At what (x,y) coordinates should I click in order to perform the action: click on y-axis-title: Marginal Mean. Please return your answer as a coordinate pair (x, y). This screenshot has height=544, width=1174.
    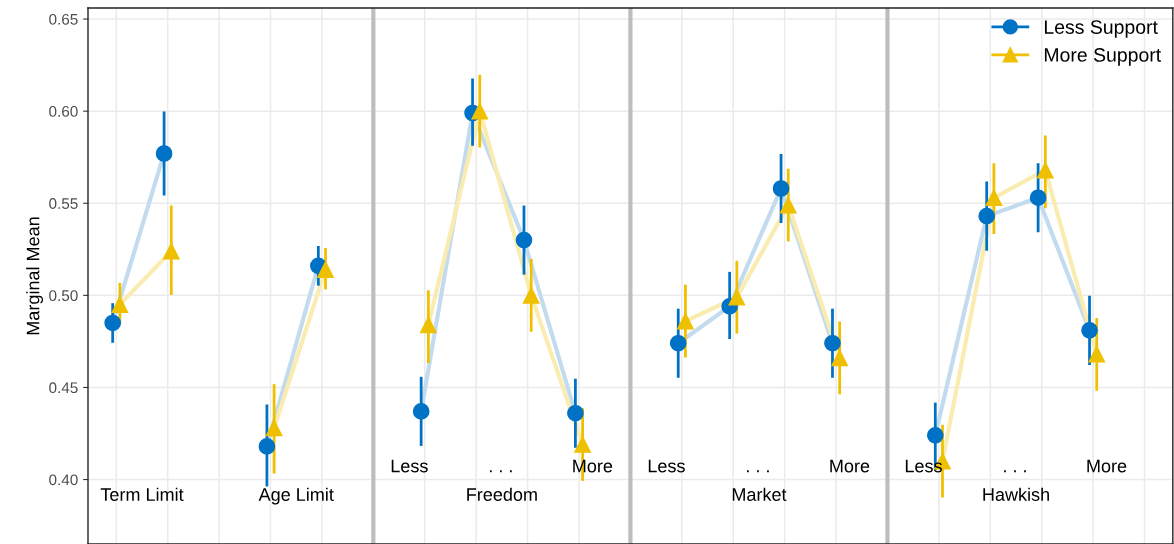
    Looking at the image, I should click on (34, 276).